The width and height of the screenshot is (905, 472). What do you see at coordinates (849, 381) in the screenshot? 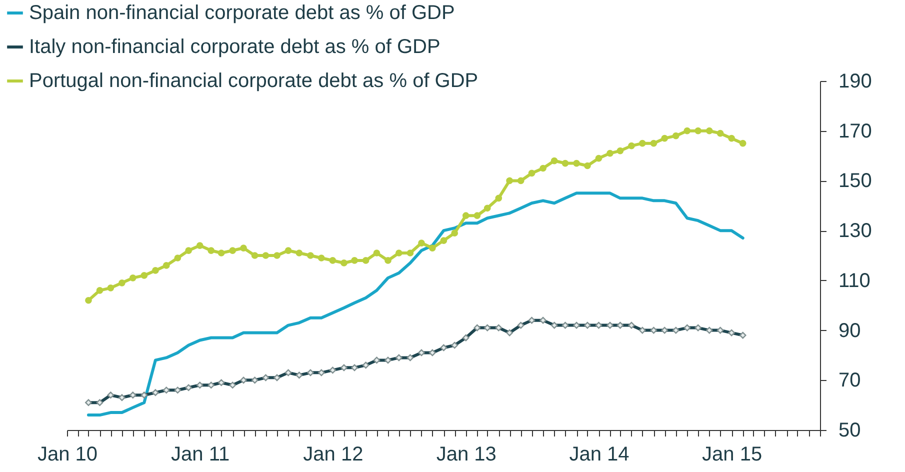
I see `y-tick-label: 70` at bounding box center [849, 381].